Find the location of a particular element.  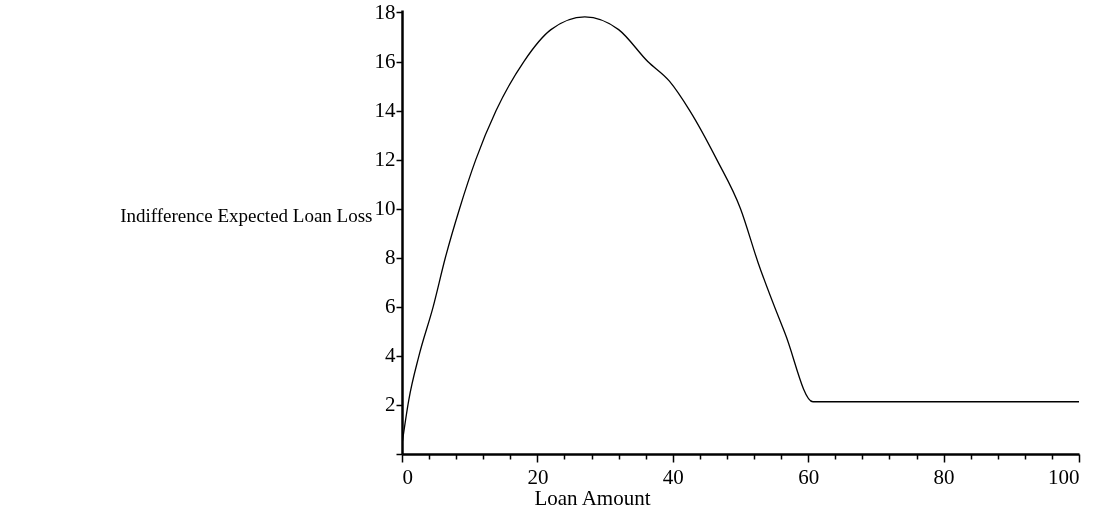

x-tick-label: 0 is located at coordinates (407, 476).